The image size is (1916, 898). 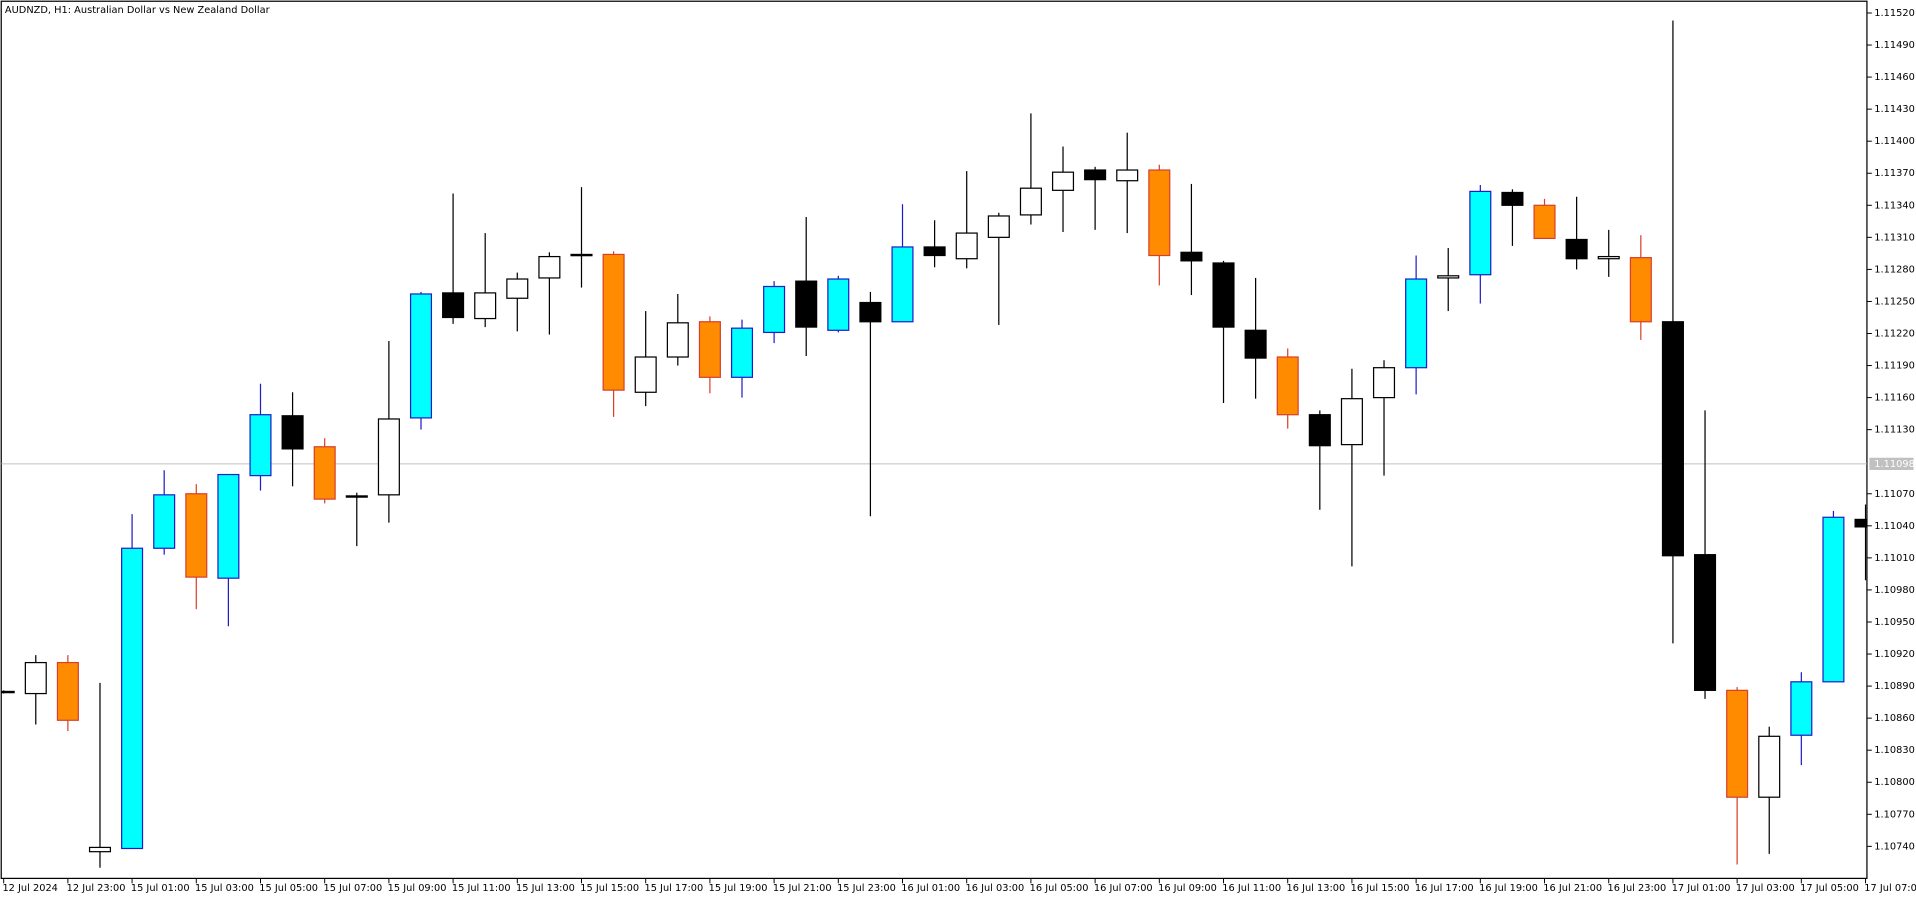 What do you see at coordinates (1637, 888) in the screenshot?
I see `x-tick-label: 16 Jul 23:00` at bounding box center [1637, 888].